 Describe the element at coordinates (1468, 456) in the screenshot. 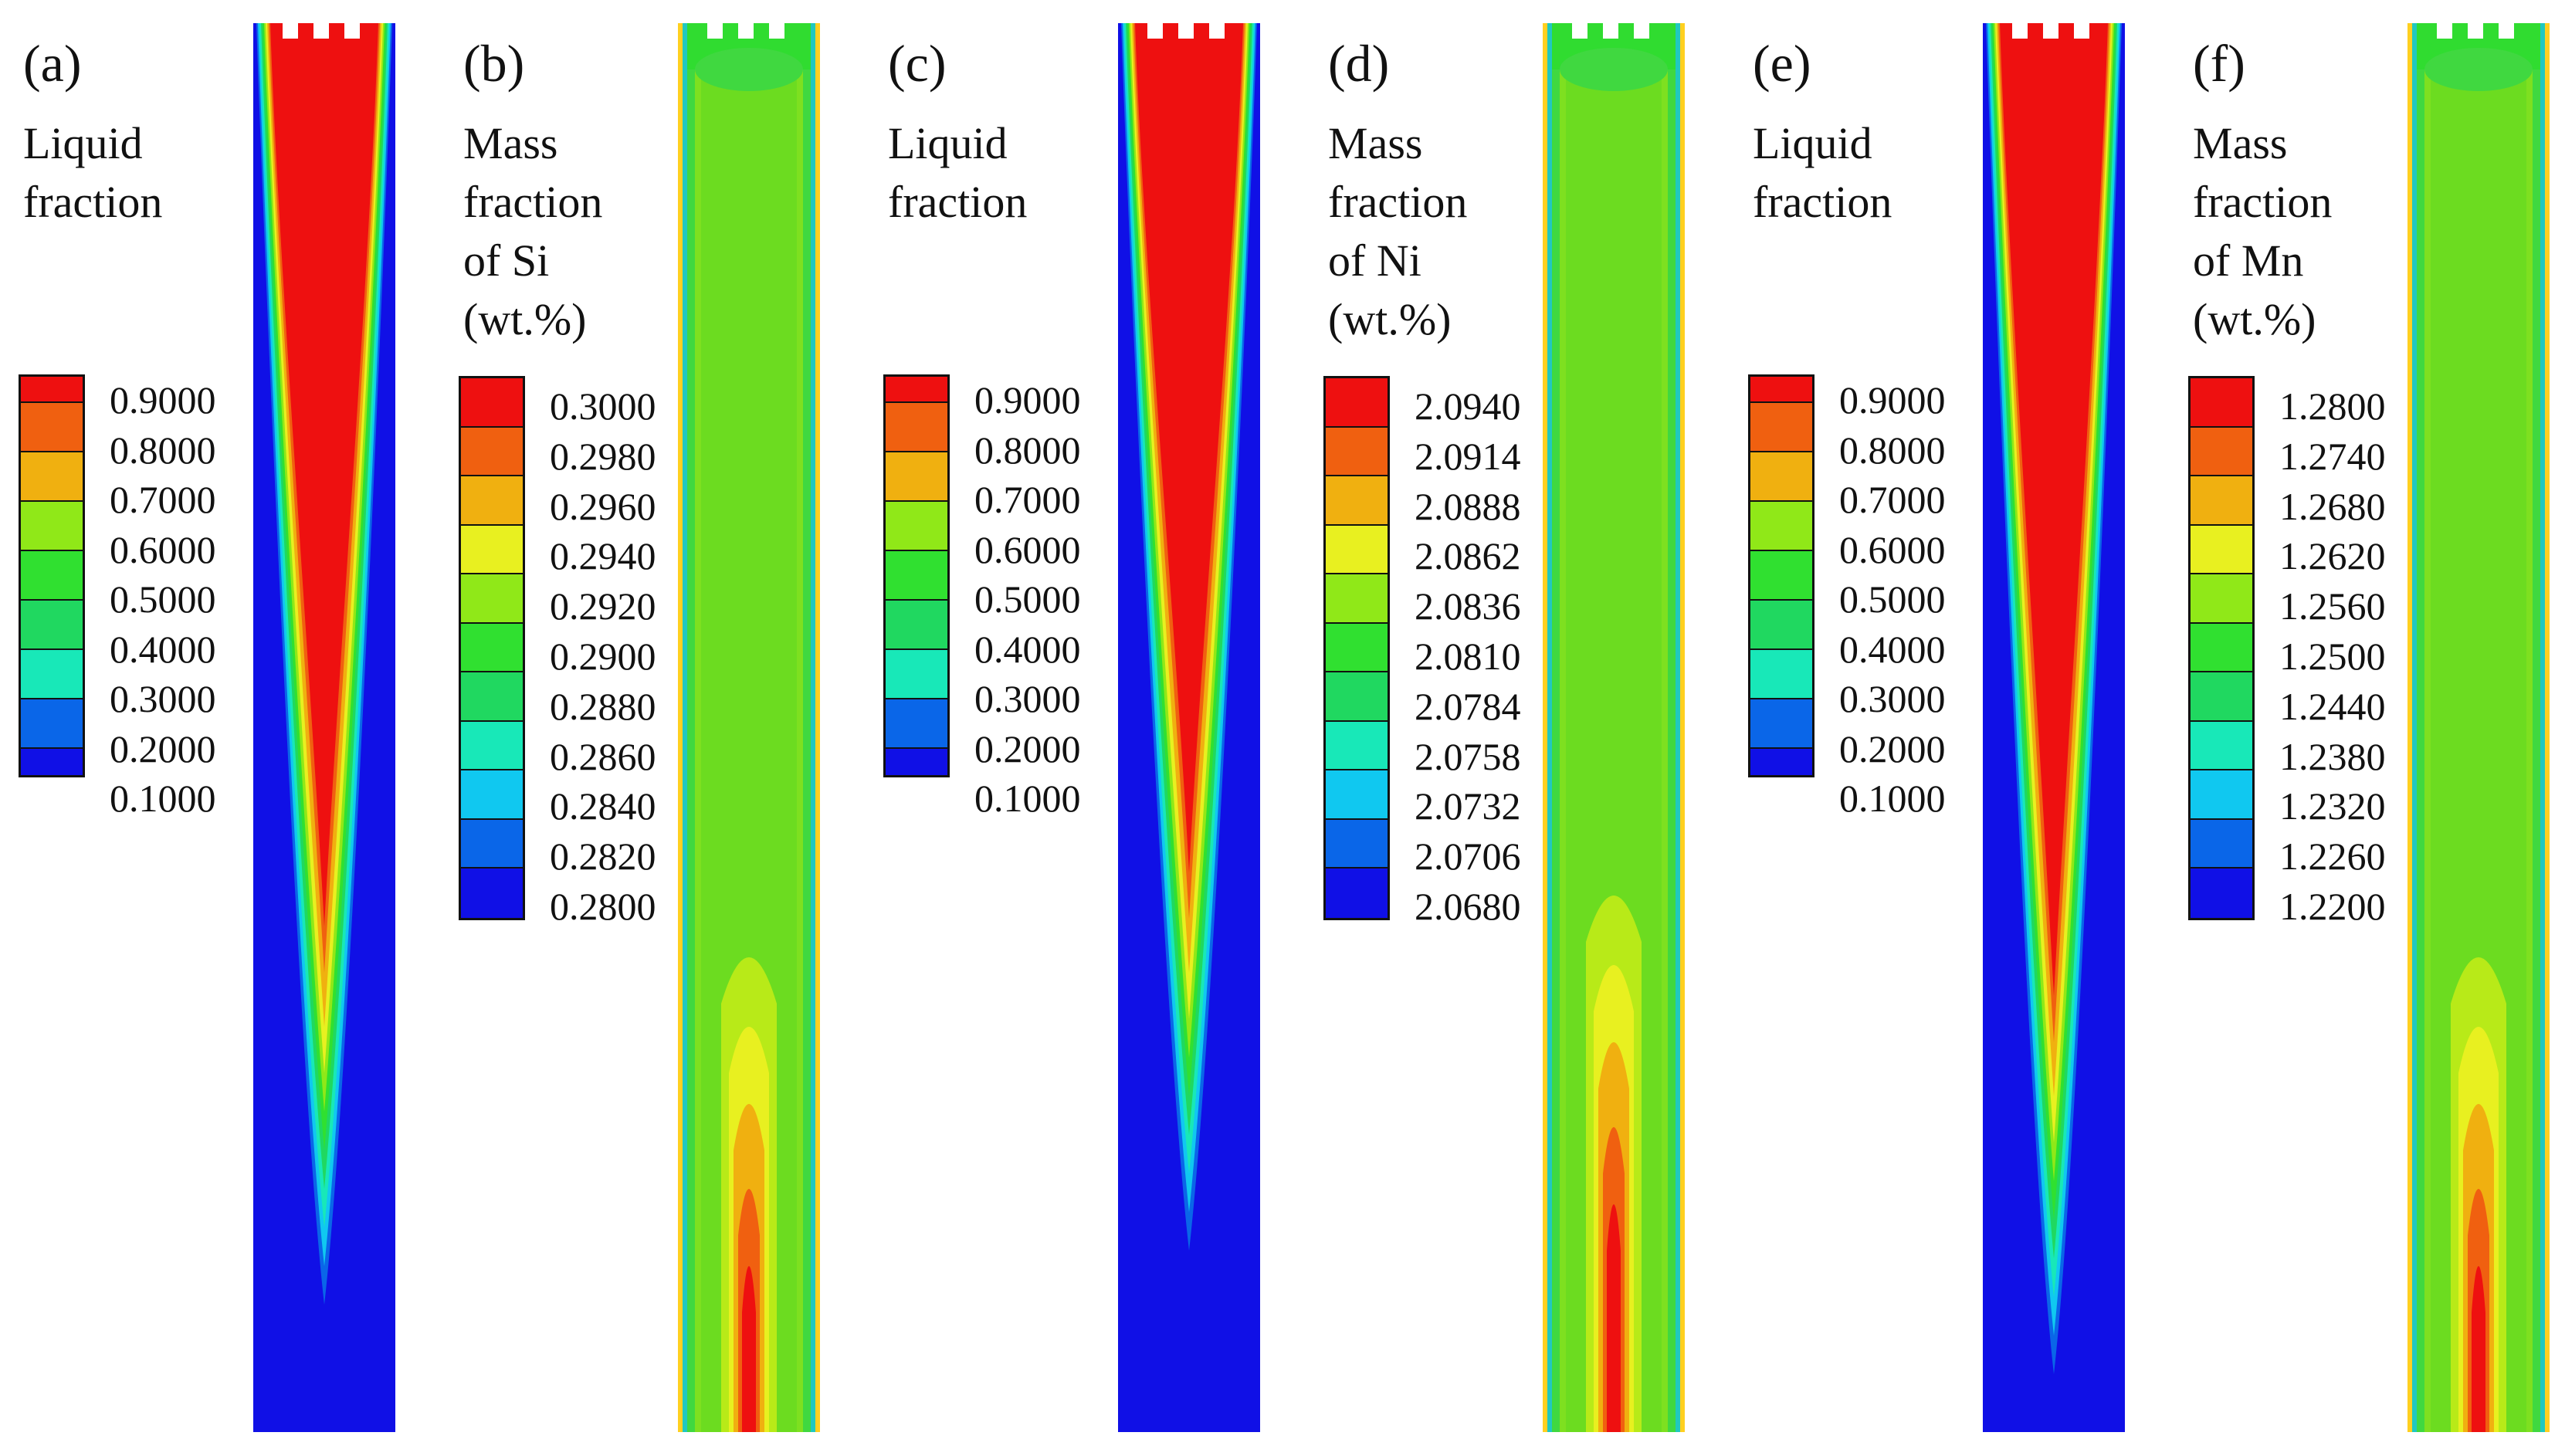

I see `legend-tick-label: 2.0914` at that location.